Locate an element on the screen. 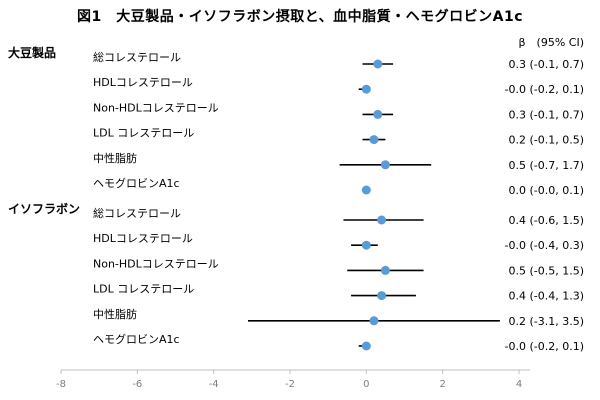  x-tick-label: -6 is located at coordinates (137, 384).